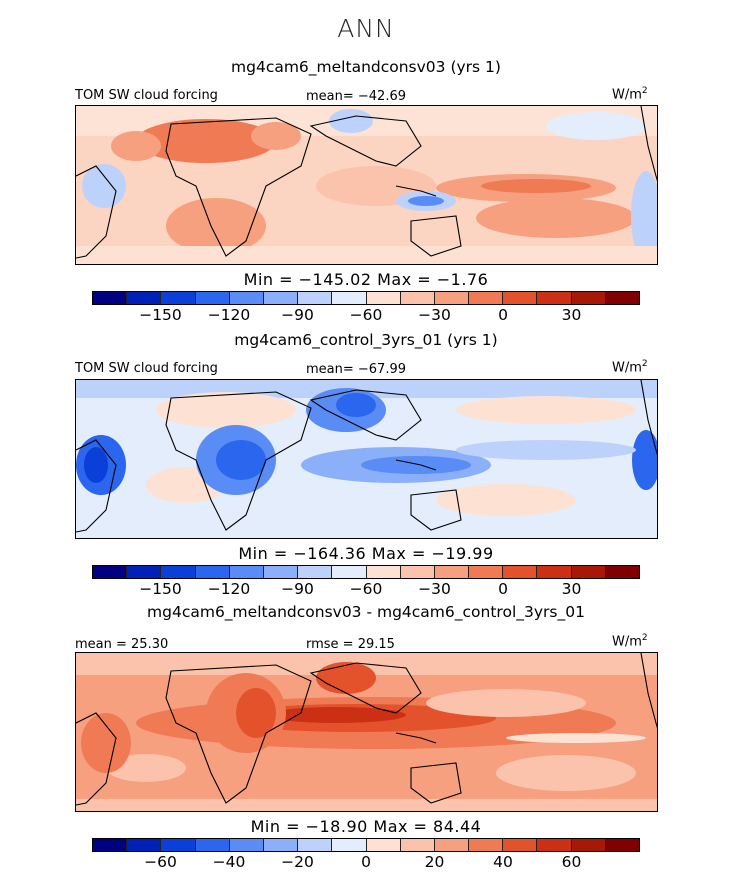 The image size is (732, 877). I want to click on panel-1-colorbar-ticks: −150 −120 −90 −60 −30 0 30, so click(366, 316).